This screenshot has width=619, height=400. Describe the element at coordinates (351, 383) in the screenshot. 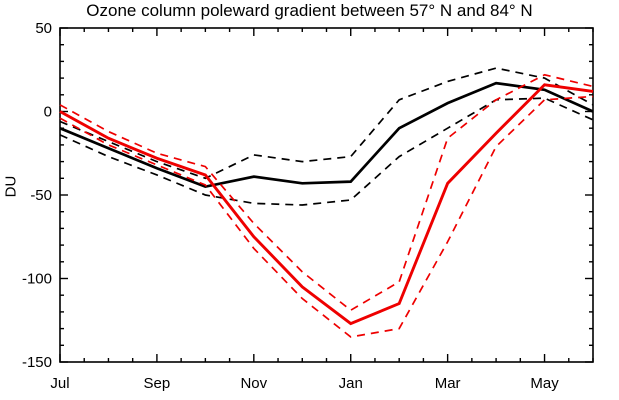

I see `x-tick-label: Jan` at that location.